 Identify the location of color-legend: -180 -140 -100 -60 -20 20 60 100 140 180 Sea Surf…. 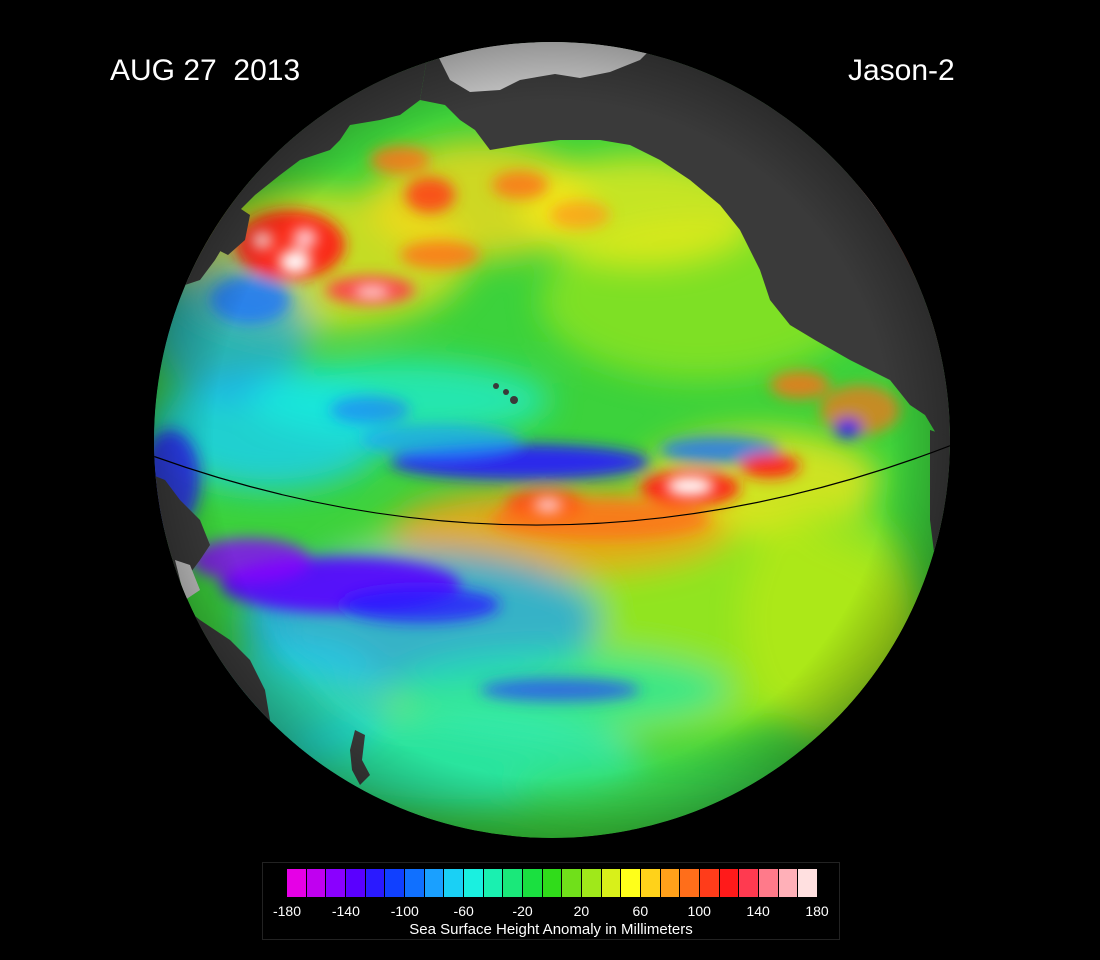
(551, 901).